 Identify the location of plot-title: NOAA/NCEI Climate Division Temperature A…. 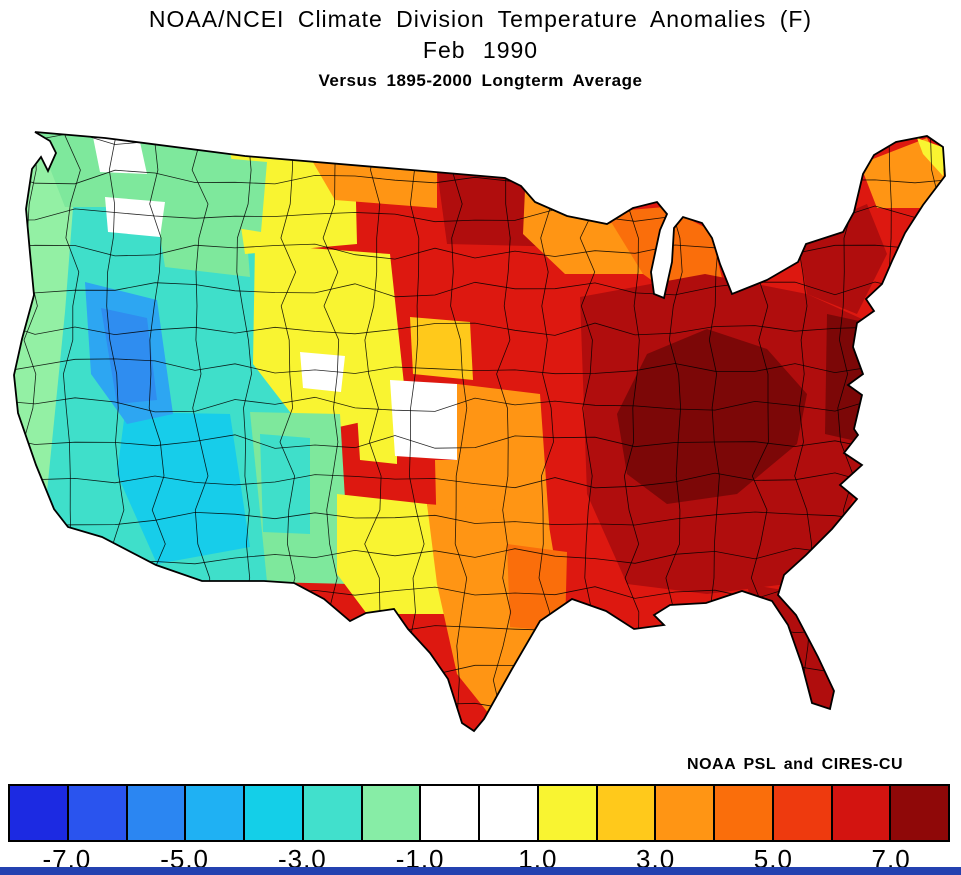
(480, 19).